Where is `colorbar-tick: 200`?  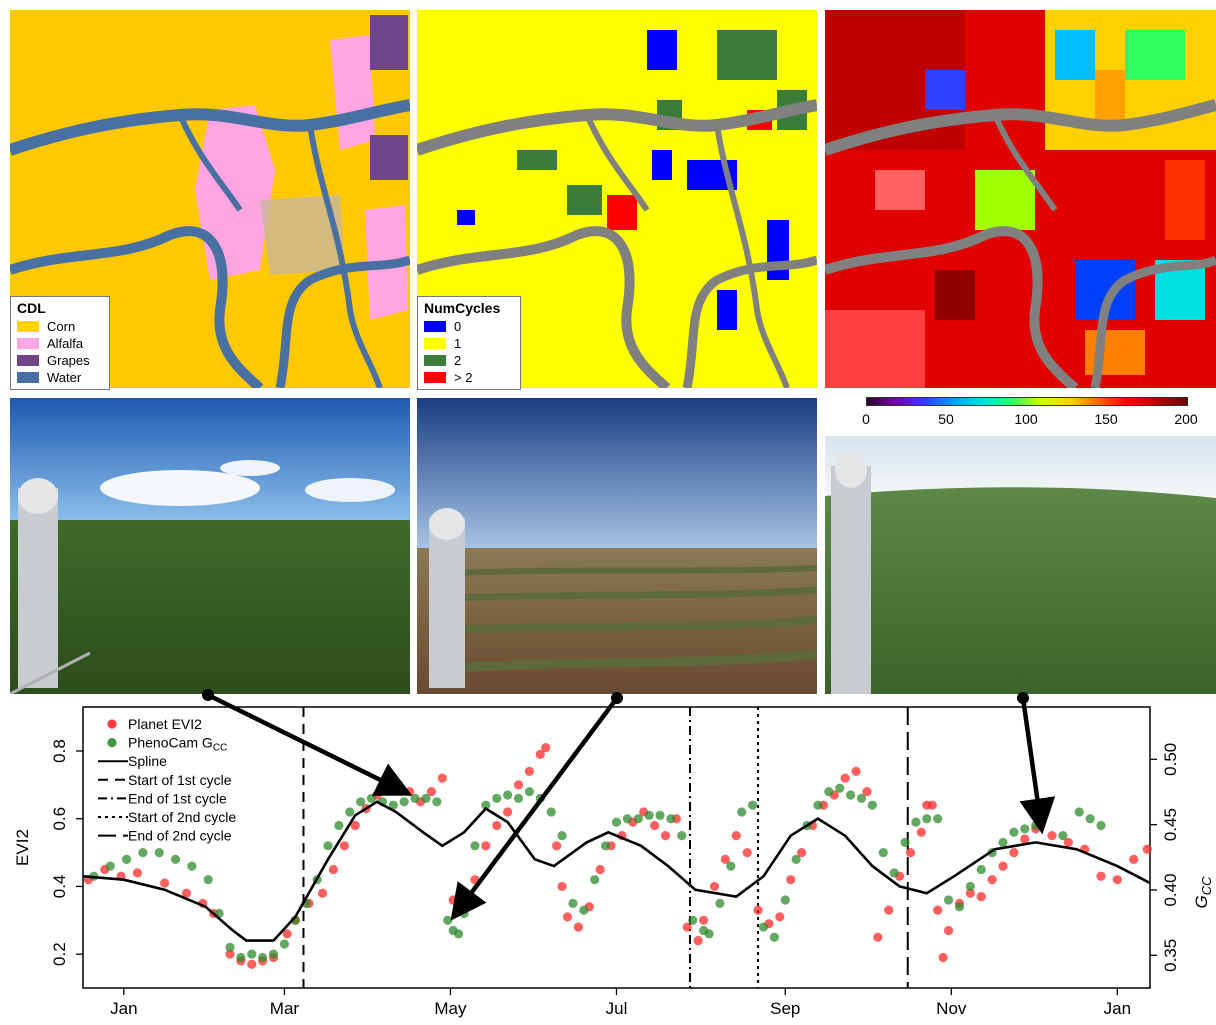
colorbar-tick: 200 is located at coordinates (1186, 419).